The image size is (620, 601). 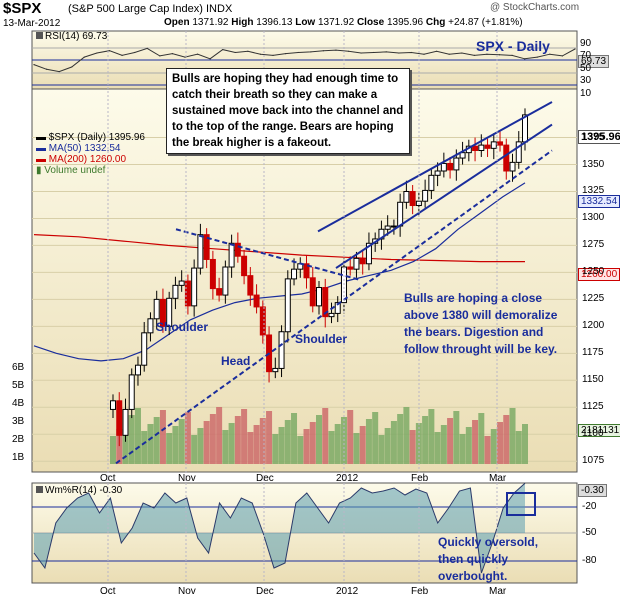 I want to click on rsi-level-label: 10, so click(x=586, y=93).